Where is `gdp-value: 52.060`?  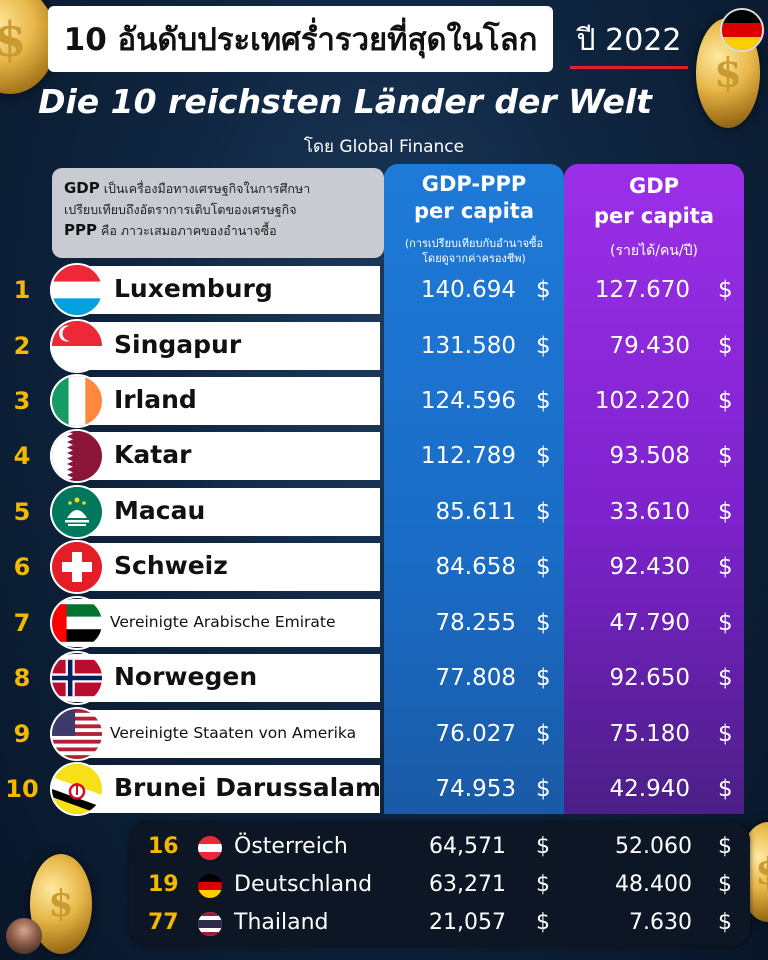 gdp-value: 52.060 is located at coordinates (653, 846).